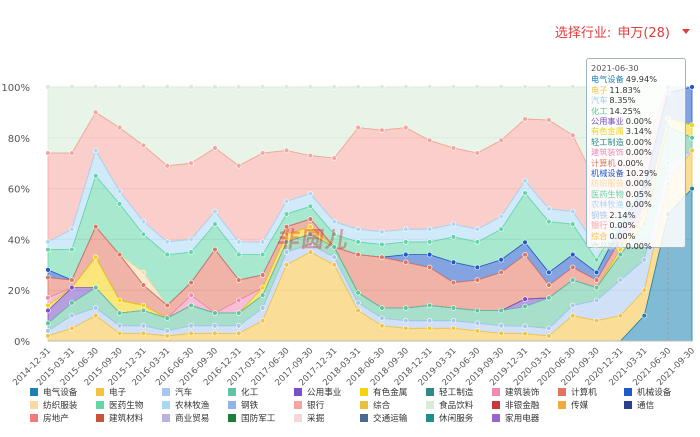 This screenshot has width=700, height=437. I want to click on legend-label: 采掘, so click(316, 419).